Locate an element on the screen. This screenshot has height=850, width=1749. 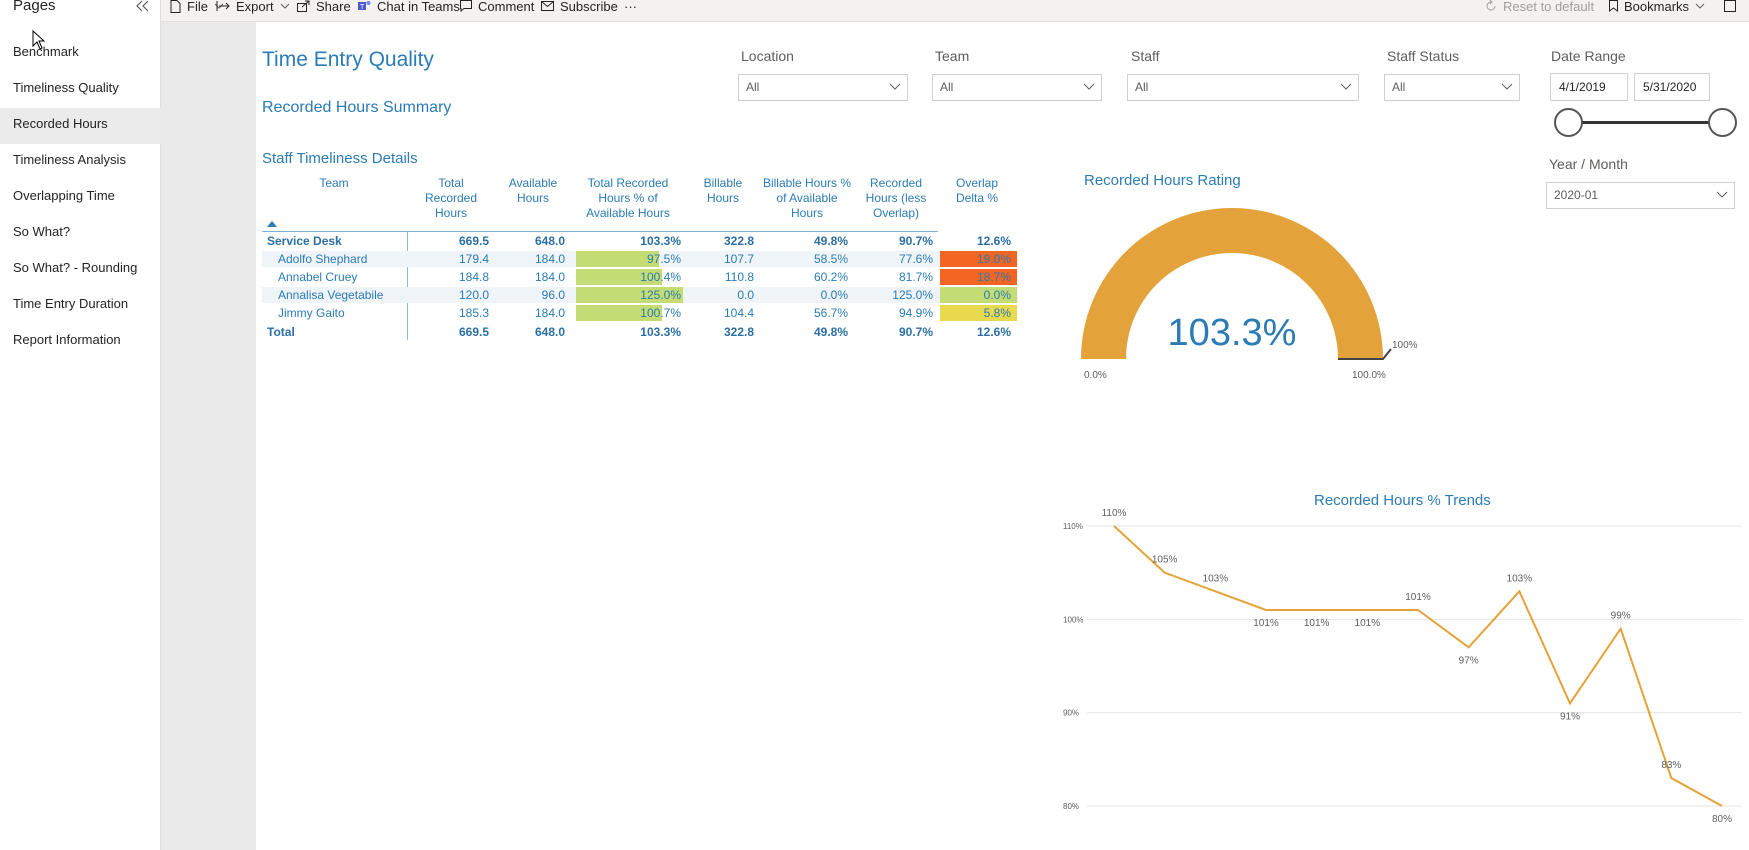
y-tick-label: 110% is located at coordinates (1073, 526).